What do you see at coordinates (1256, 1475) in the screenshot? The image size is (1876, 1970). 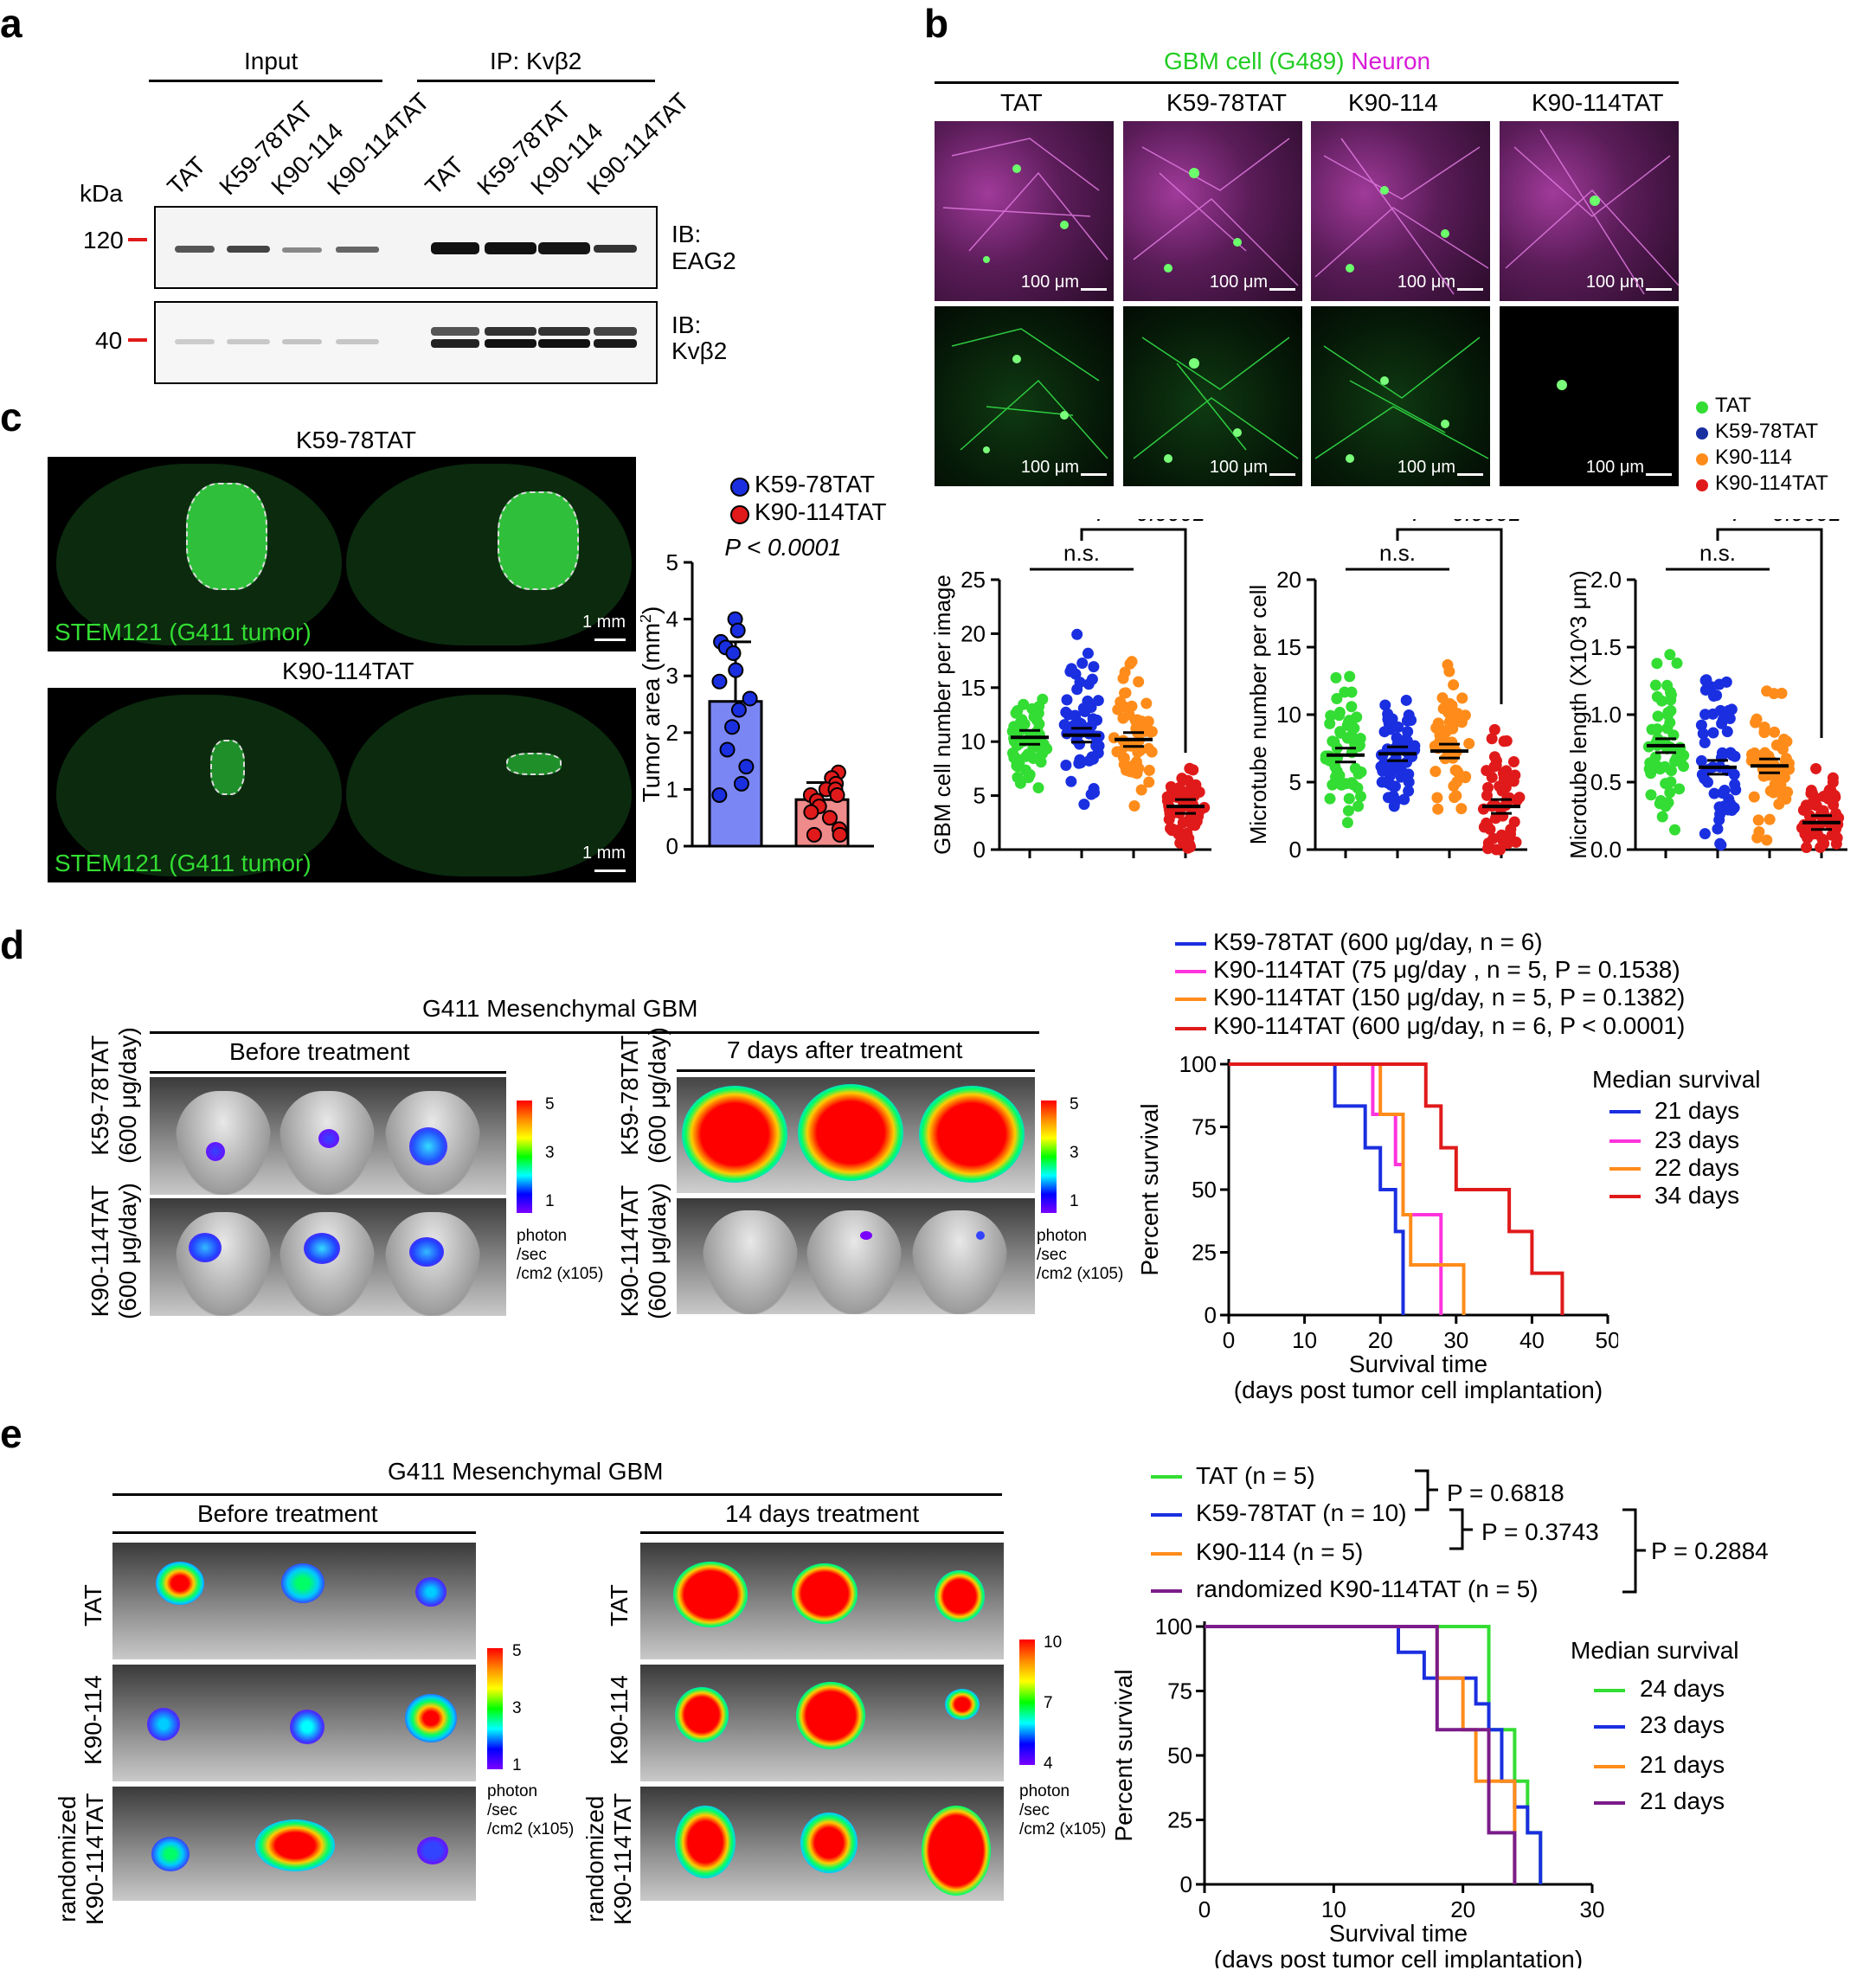 I see `legend-label: TAT (n = 5)` at bounding box center [1256, 1475].